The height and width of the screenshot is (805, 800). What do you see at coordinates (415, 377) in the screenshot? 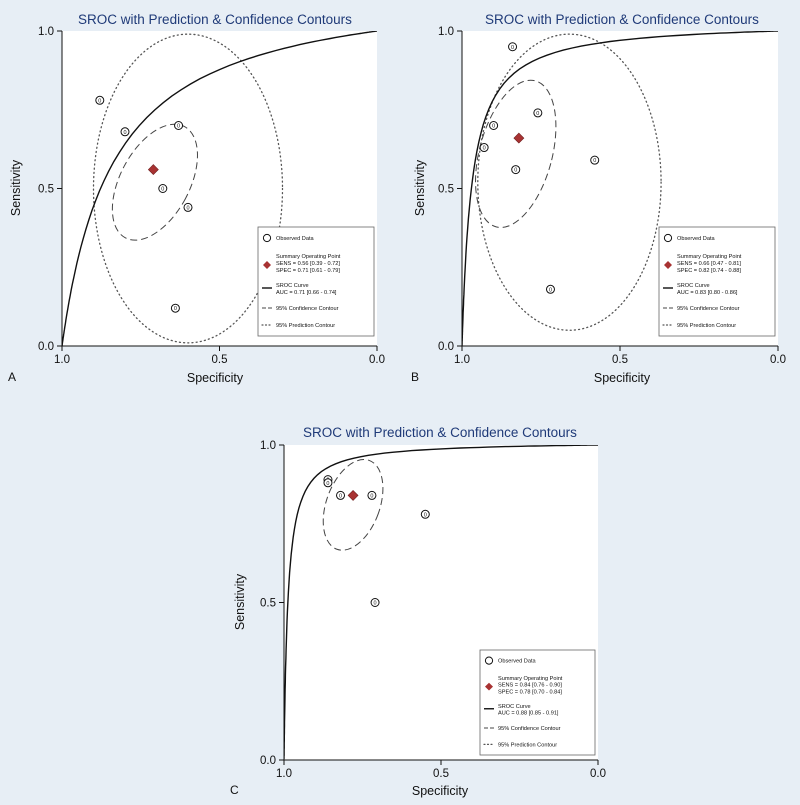
I see `panel-letter: B` at bounding box center [415, 377].